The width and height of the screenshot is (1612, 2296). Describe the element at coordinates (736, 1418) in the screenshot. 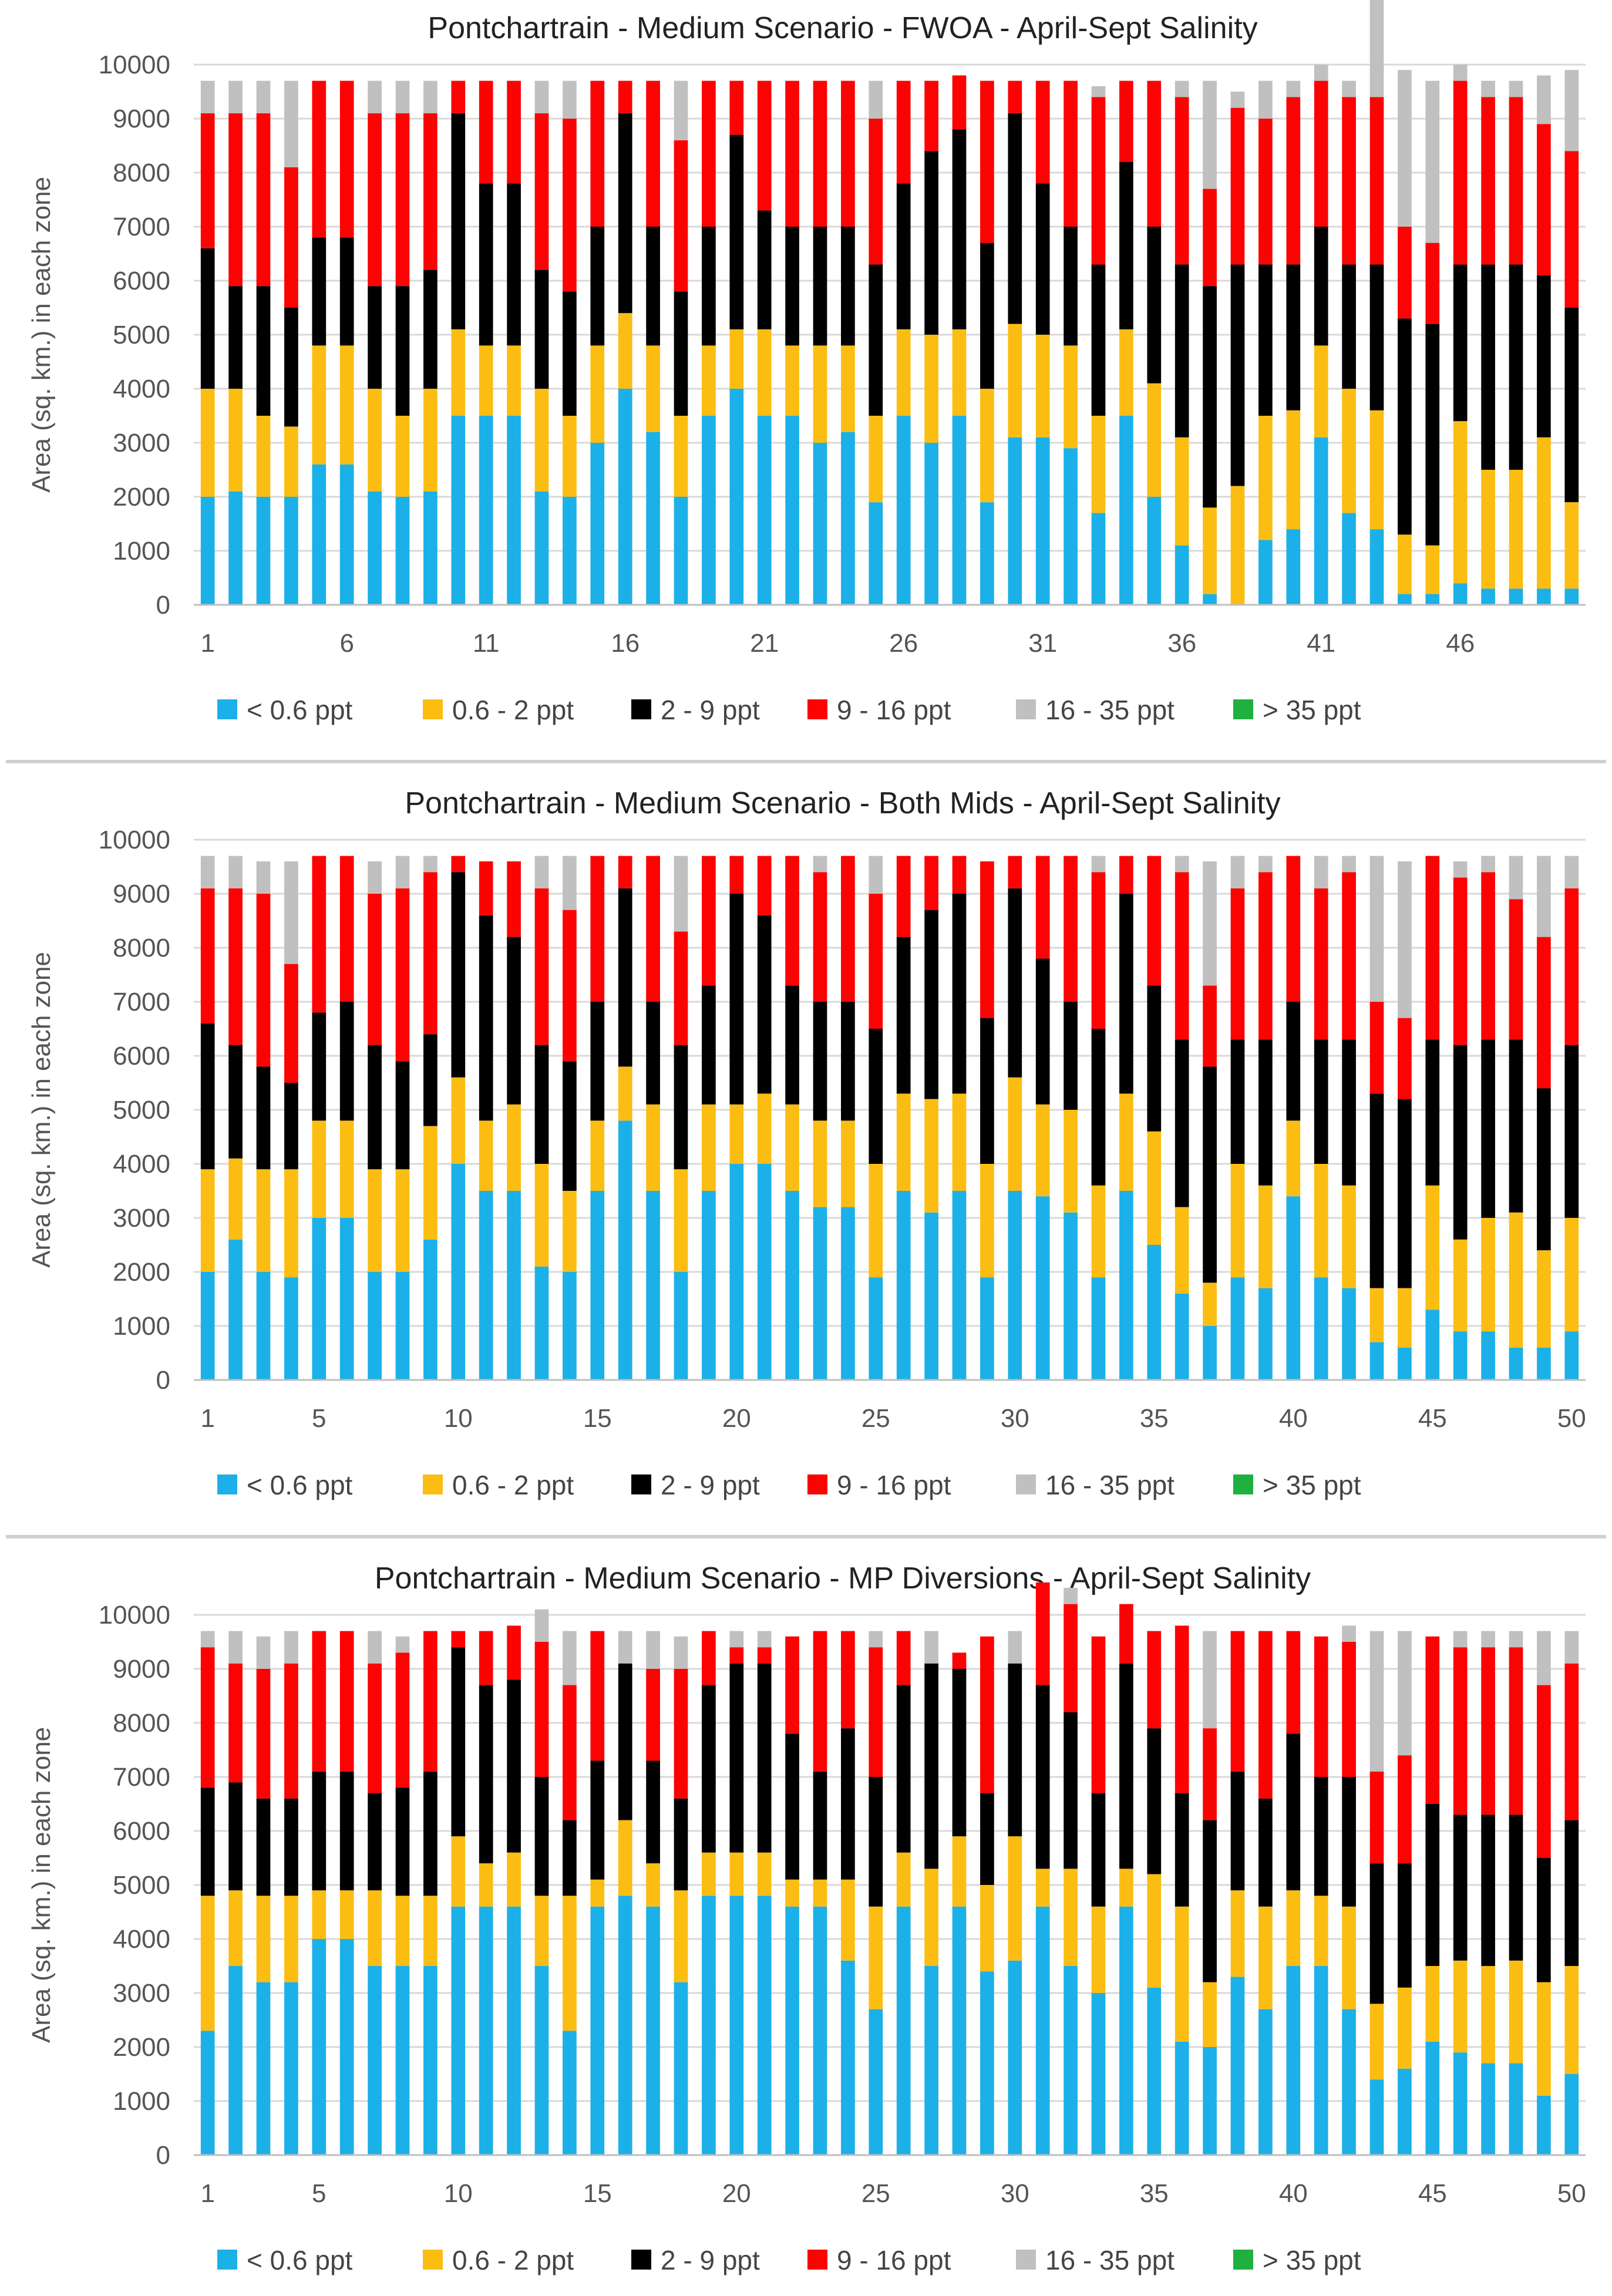

I see `x-tick-label: 20` at that location.